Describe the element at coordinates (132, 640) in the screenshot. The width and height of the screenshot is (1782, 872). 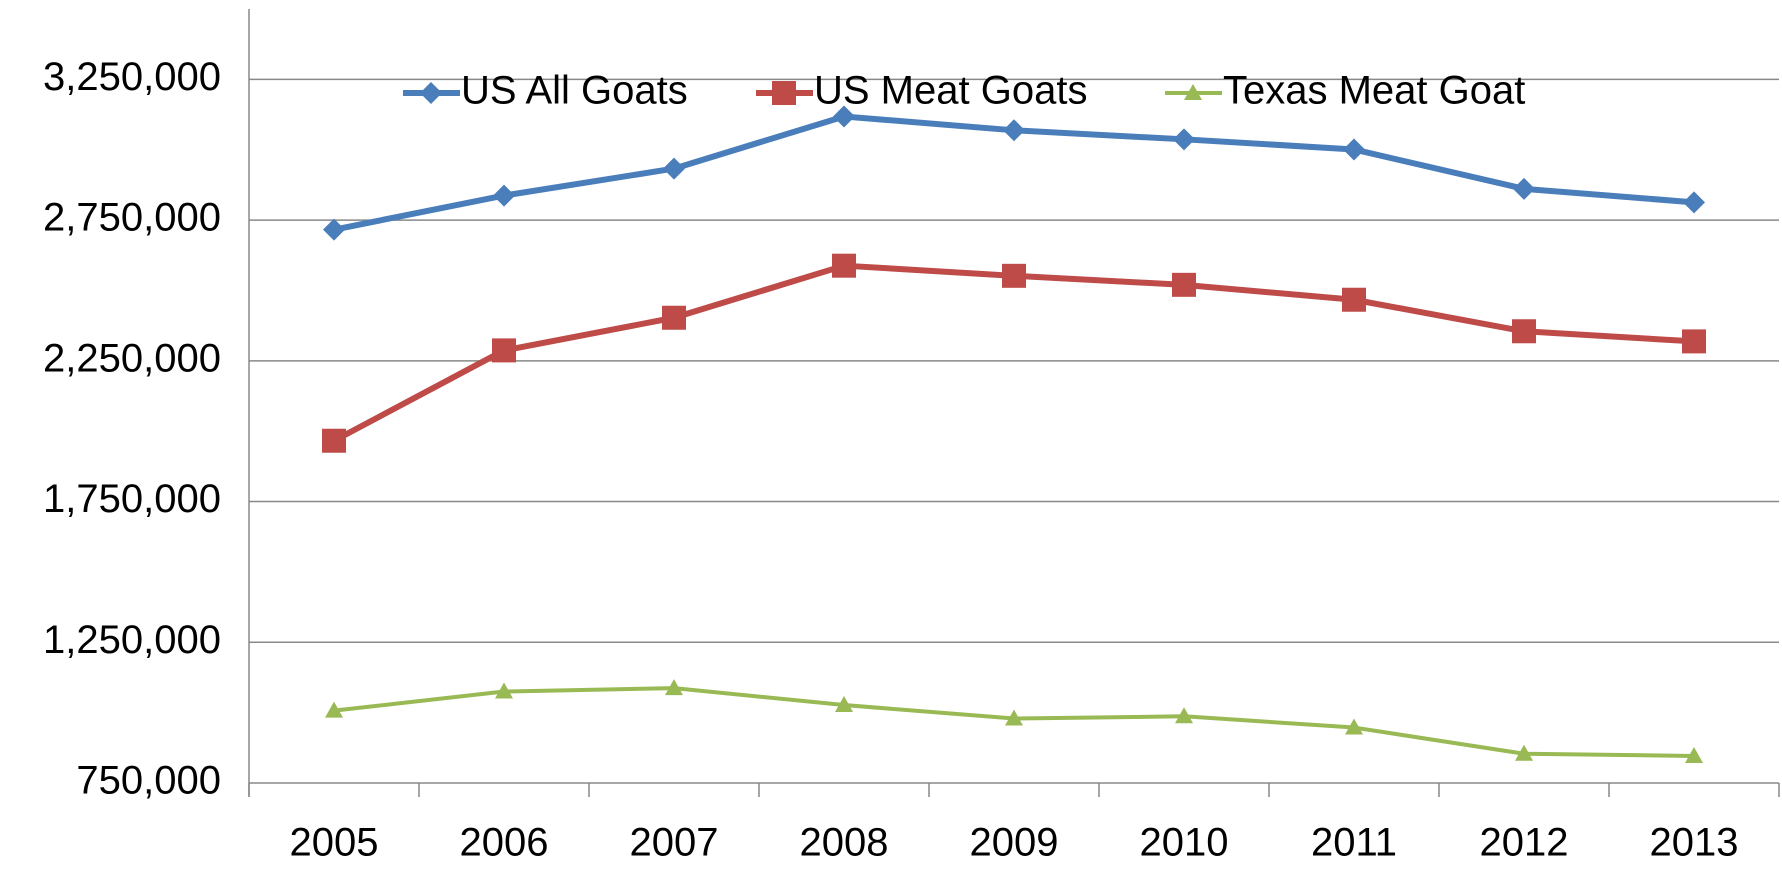
I see `y-tick-label: 1,250,000` at that location.